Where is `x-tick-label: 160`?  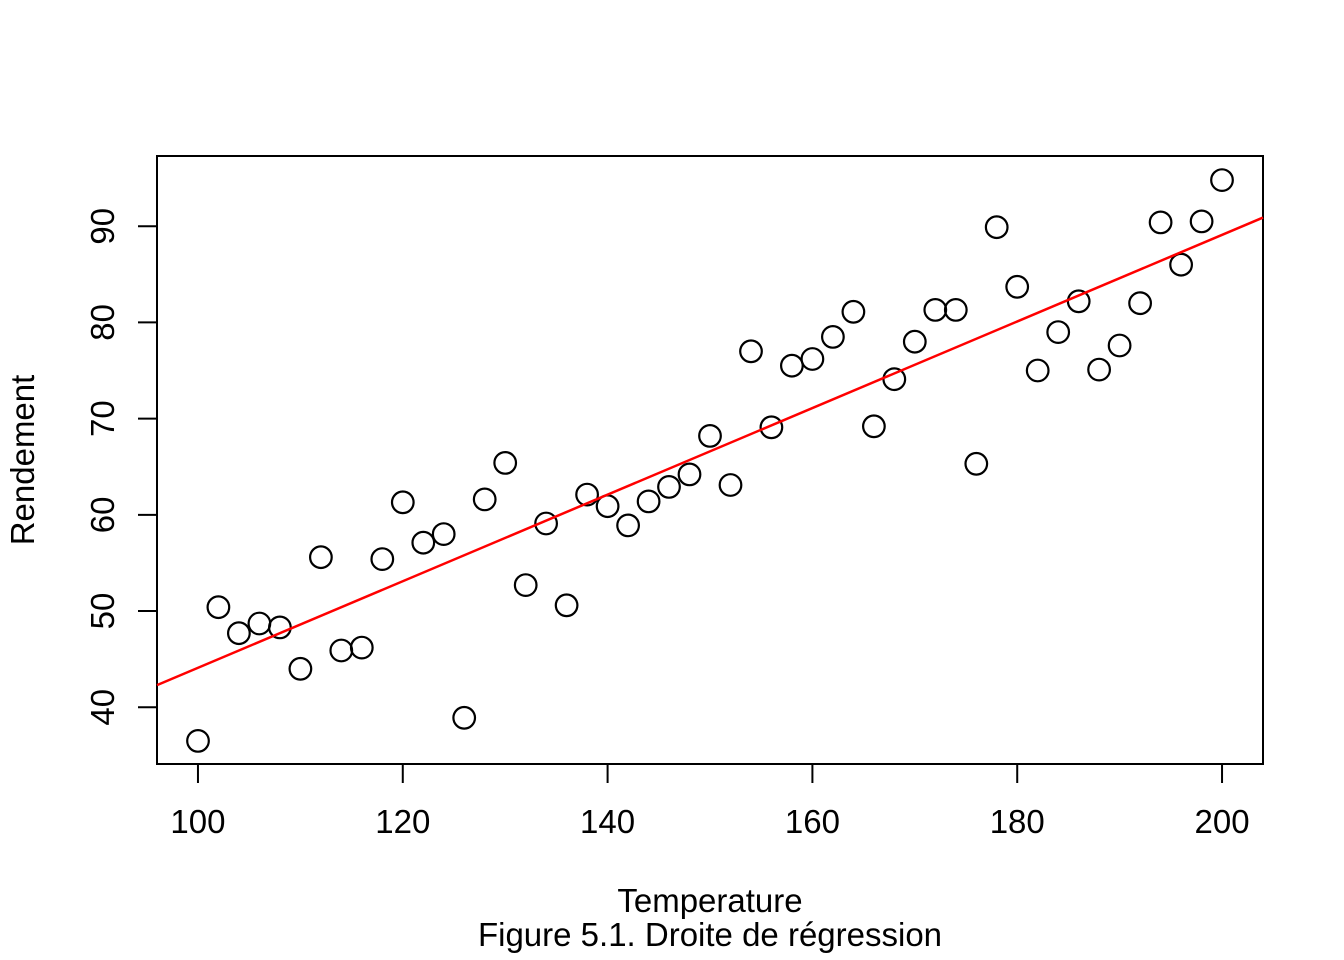
x-tick-label: 160 is located at coordinates (812, 821).